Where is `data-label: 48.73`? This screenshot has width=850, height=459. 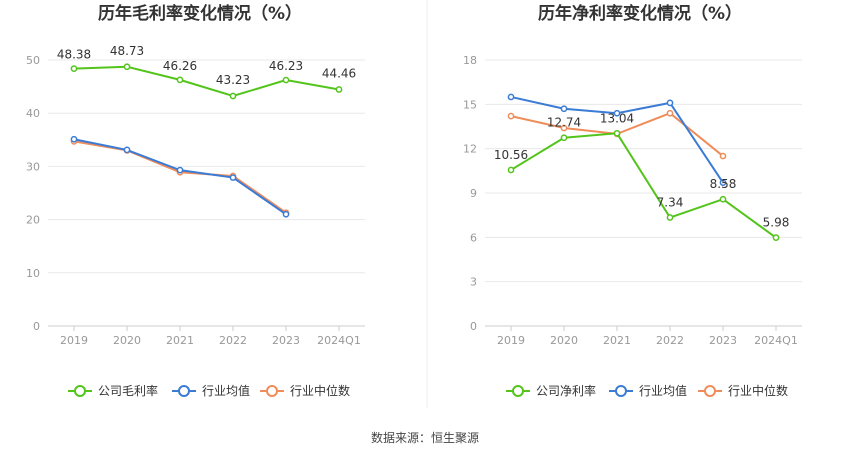
data-label: 48.73 is located at coordinates (127, 51).